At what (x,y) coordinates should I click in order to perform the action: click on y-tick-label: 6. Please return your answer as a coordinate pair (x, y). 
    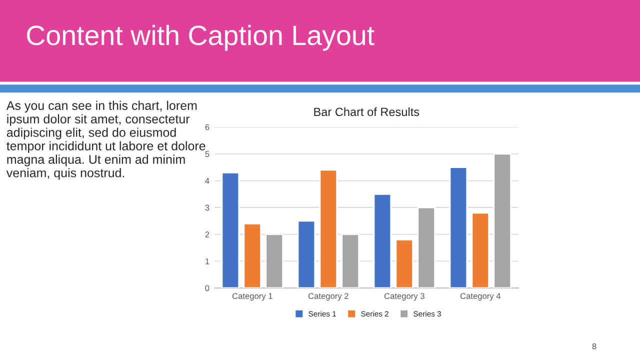
    Looking at the image, I should click on (207, 127).